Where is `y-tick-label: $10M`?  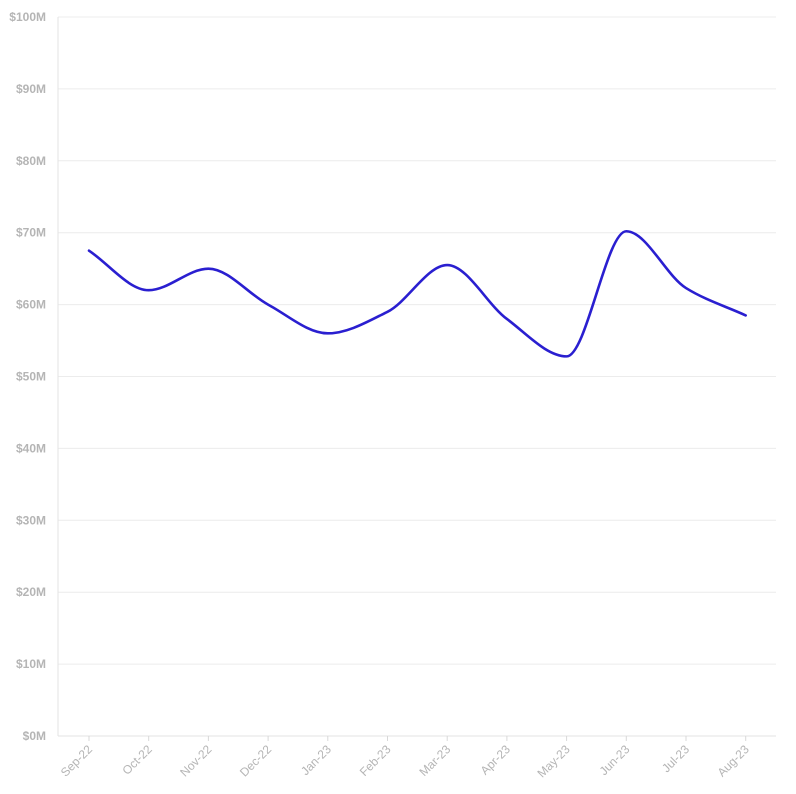
y-tick-label: $10M is located at coordinates (31, 664).